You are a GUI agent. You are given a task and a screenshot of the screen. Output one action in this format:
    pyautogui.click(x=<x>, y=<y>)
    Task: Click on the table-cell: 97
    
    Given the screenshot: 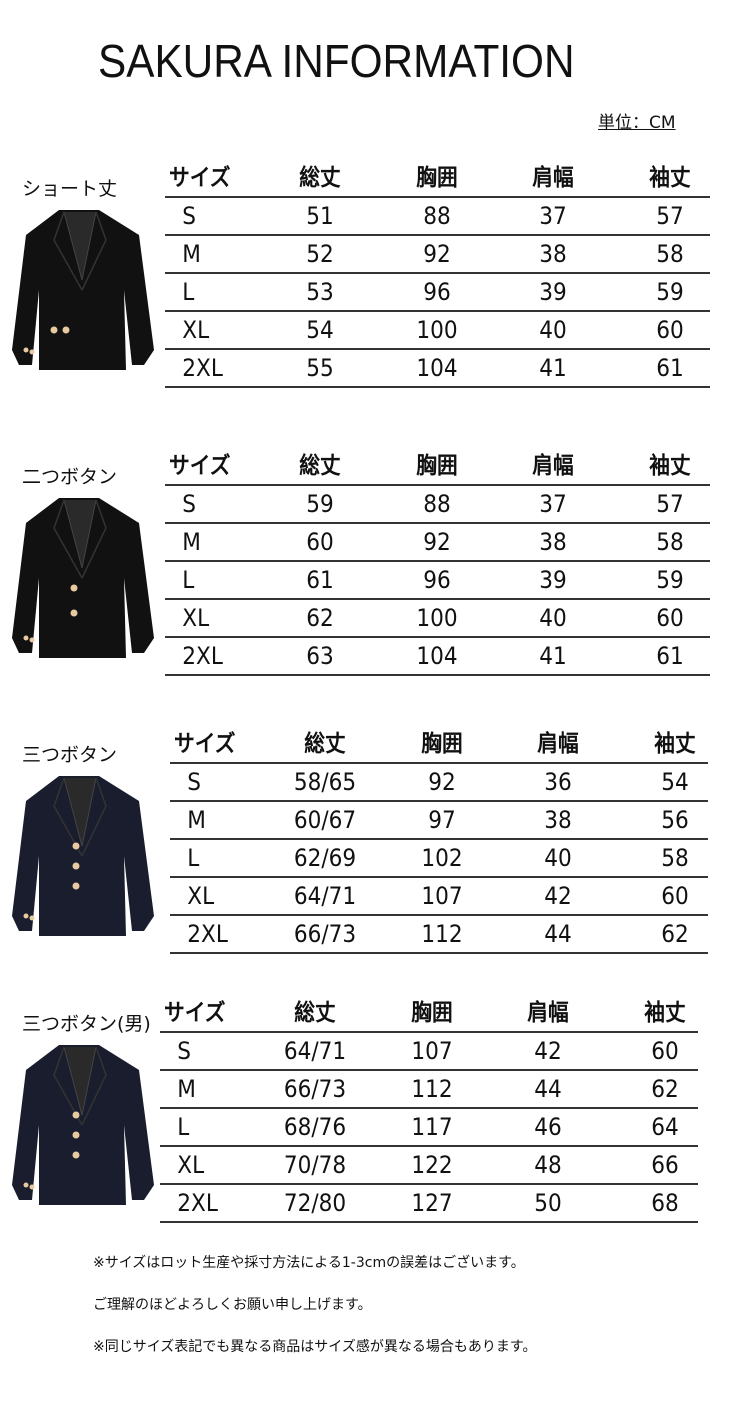 What is the action you would take?
    pyautogui.click(x=442, y=820)
    